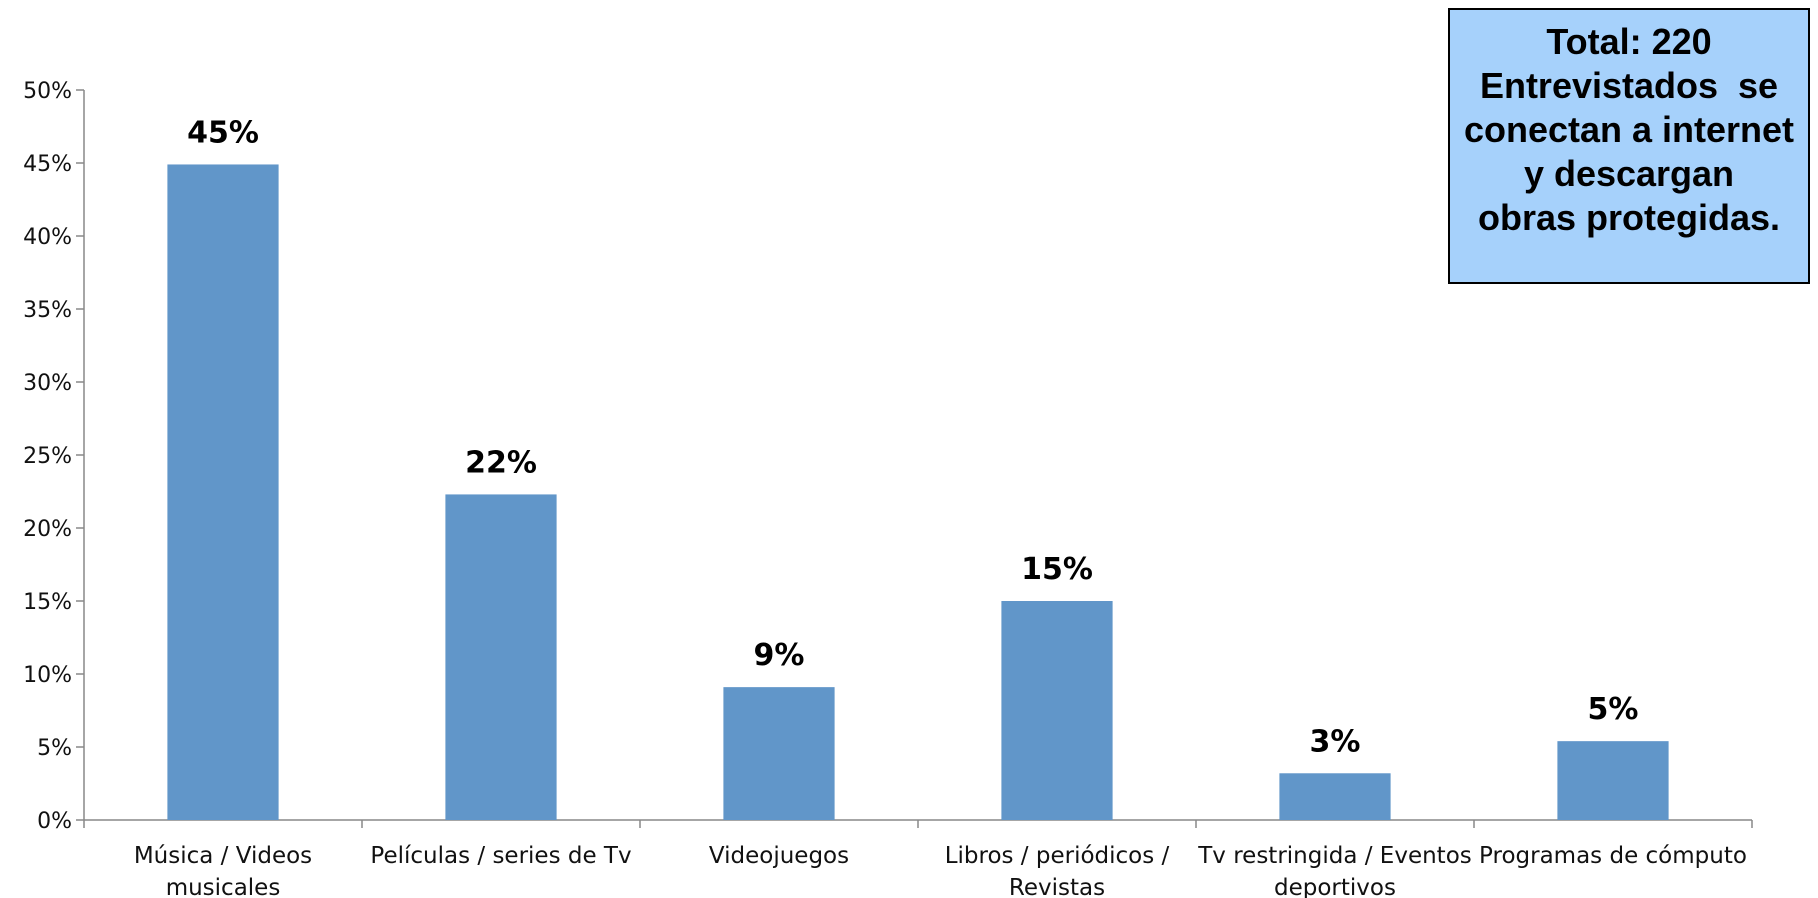  I want to click on data-label: 22%, so click(501, 462).